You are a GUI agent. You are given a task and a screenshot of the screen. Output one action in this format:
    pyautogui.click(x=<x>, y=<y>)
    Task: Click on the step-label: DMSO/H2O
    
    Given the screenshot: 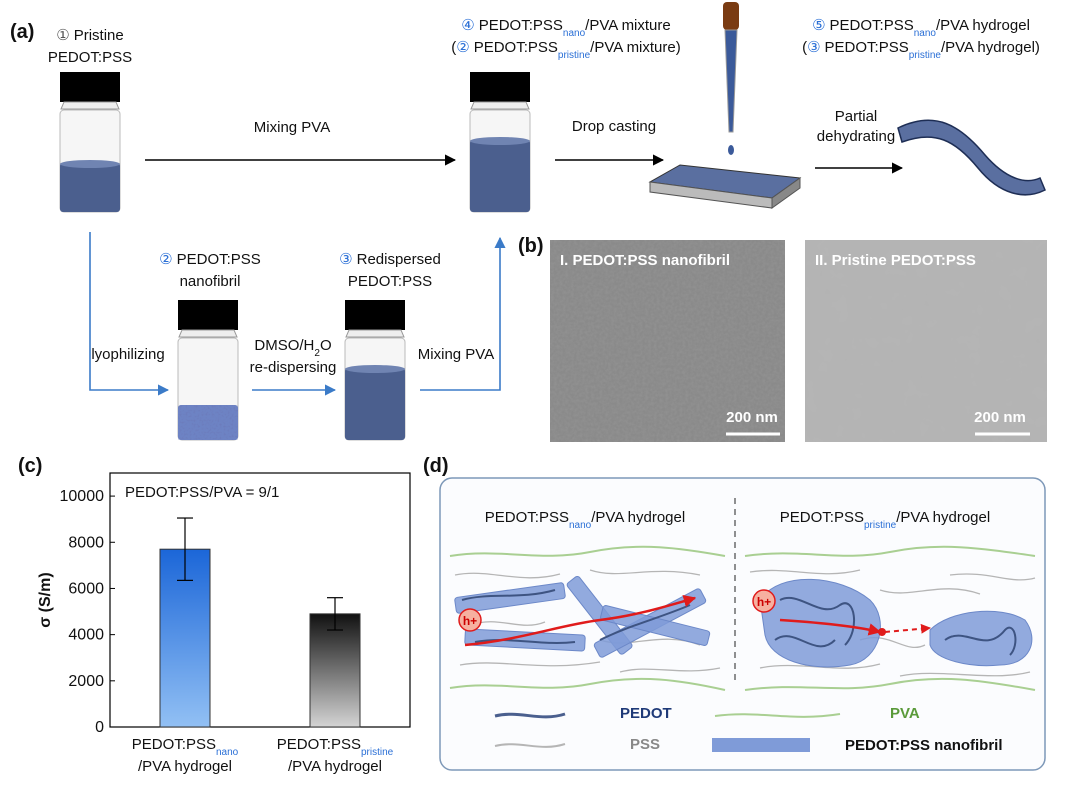 What is the action you would take?
    pyautogui.click(x=292, y=348)
    